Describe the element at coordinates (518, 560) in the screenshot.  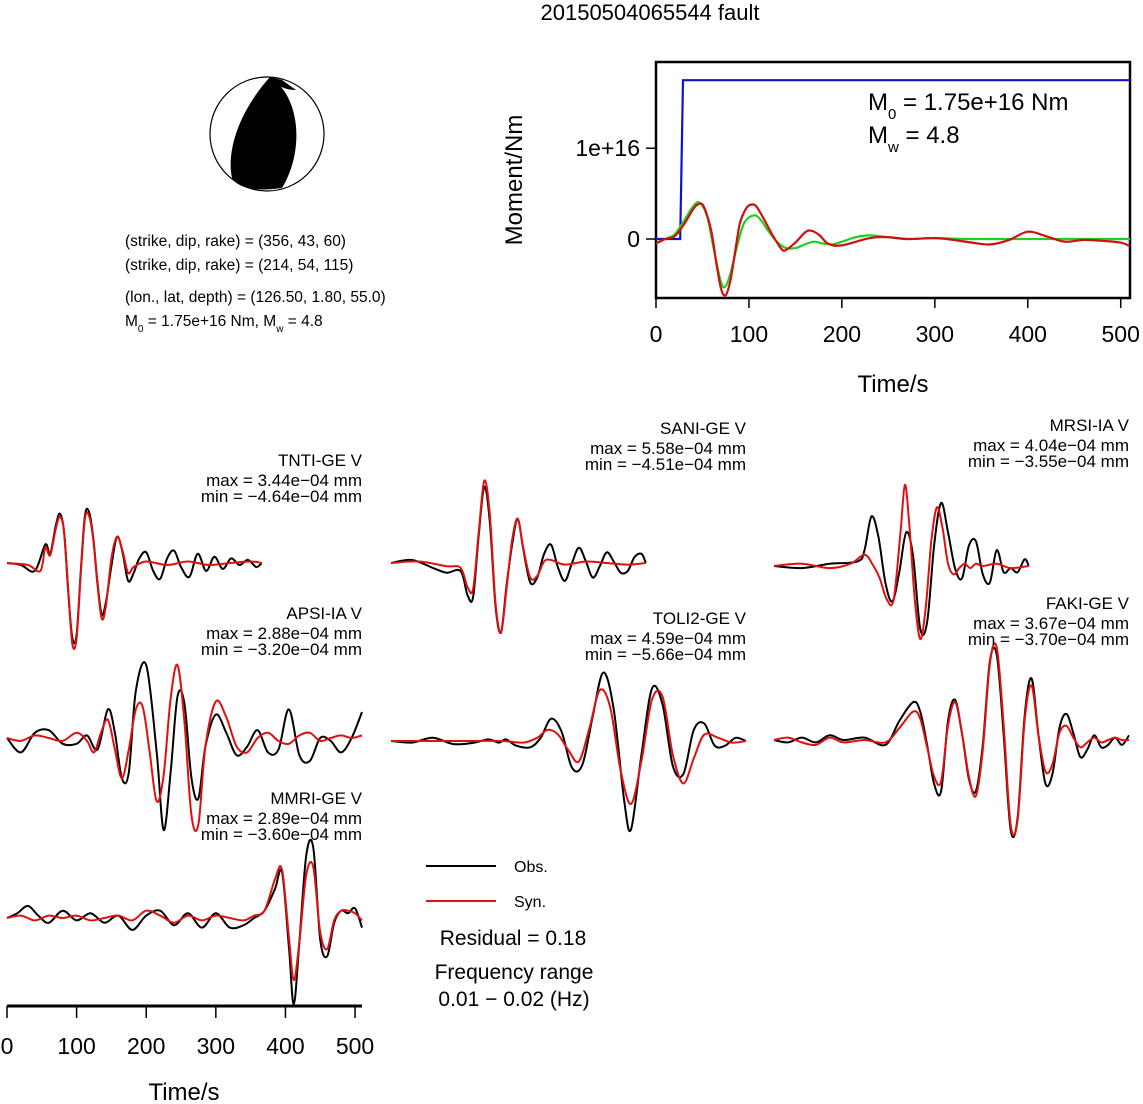
I see `waveform-sani-ge-v-obs` at that location.